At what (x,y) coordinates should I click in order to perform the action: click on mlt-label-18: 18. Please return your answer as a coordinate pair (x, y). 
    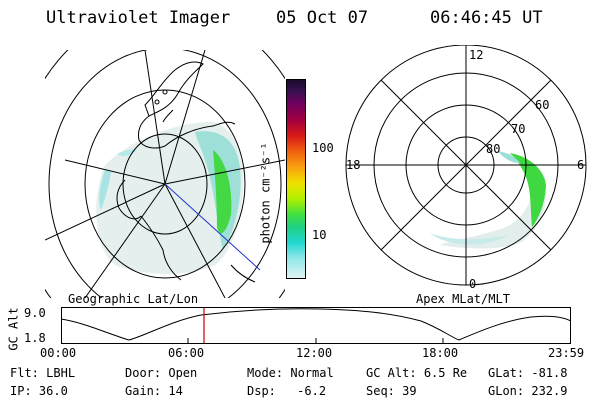
    Looking at the image, I should click on (353, 165).